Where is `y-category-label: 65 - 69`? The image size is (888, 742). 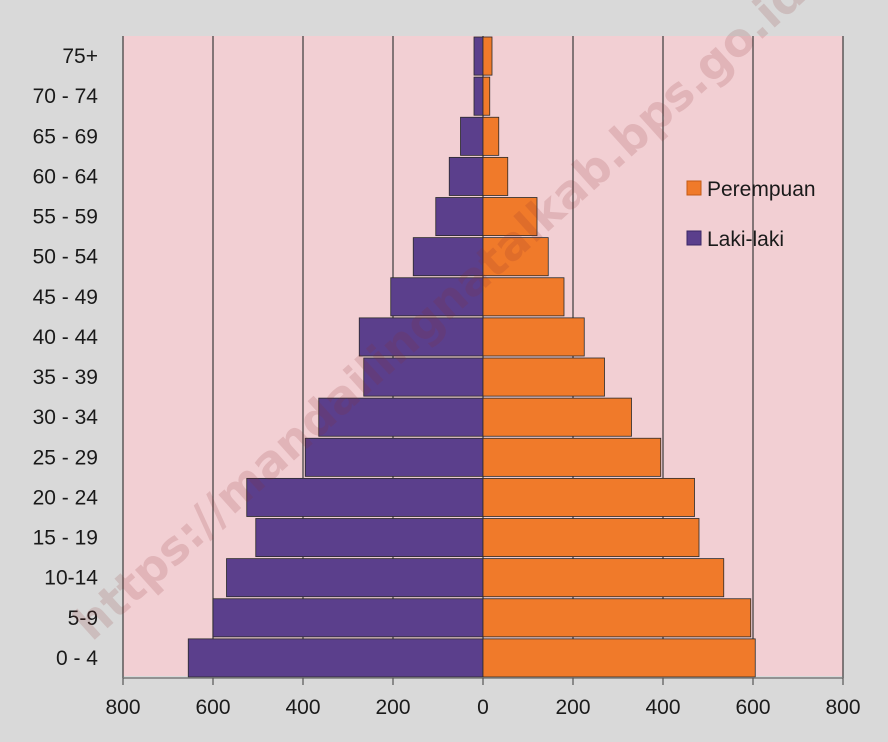 y-category-label: 65 - 69 is located at coordinates (65, 136).